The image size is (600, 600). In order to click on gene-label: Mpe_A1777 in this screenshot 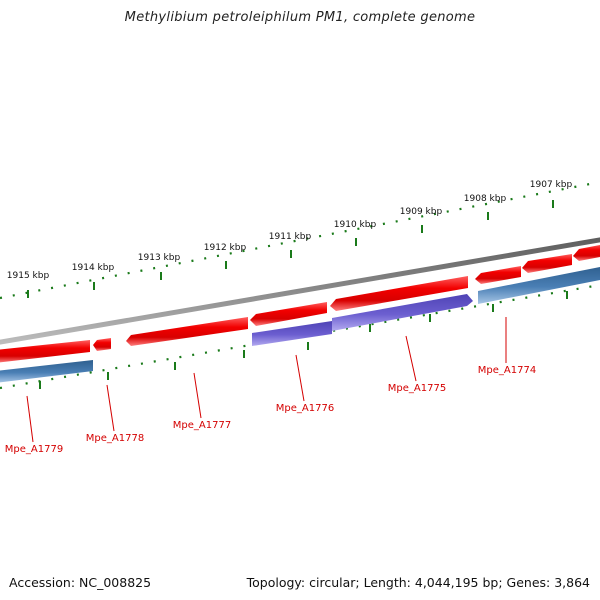, I will do `click(202, 425)`.